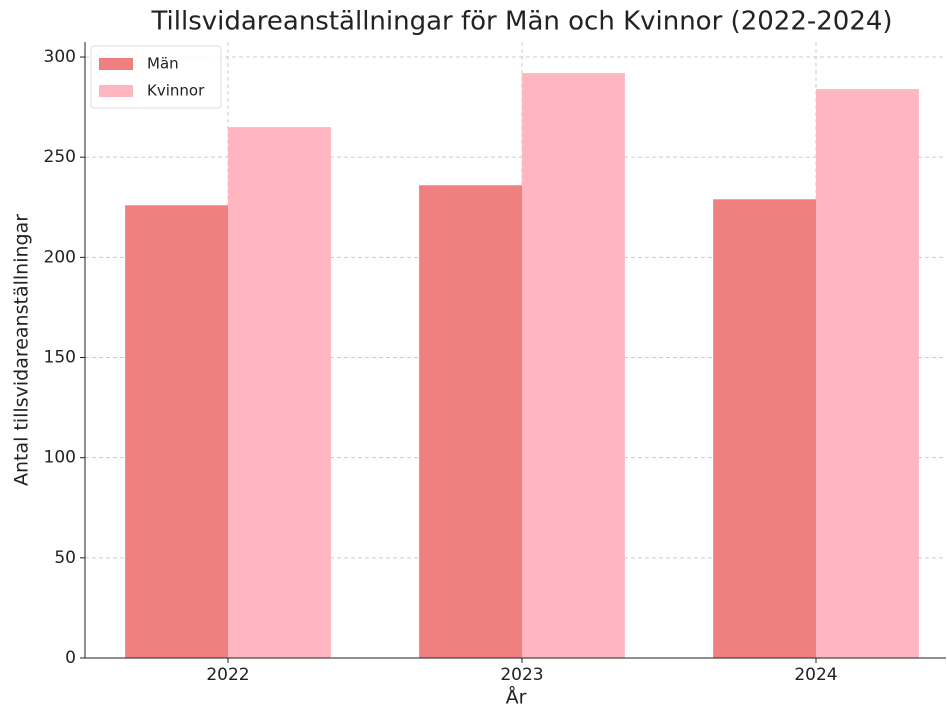 This screenshot has height=709, width=947. What do you see at coordinates (516, 697) in the screenshot?
I see `x-axis-label: År` at bounding box center [516, 697].